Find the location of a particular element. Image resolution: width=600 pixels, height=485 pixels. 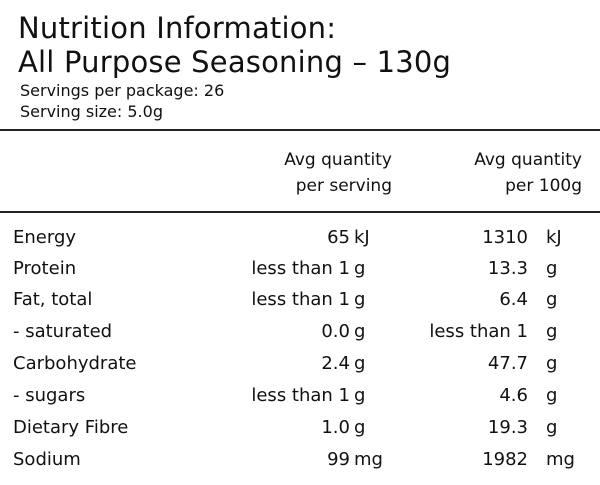

per-100g-value: 4.6 is located at coordinates (513, 395).